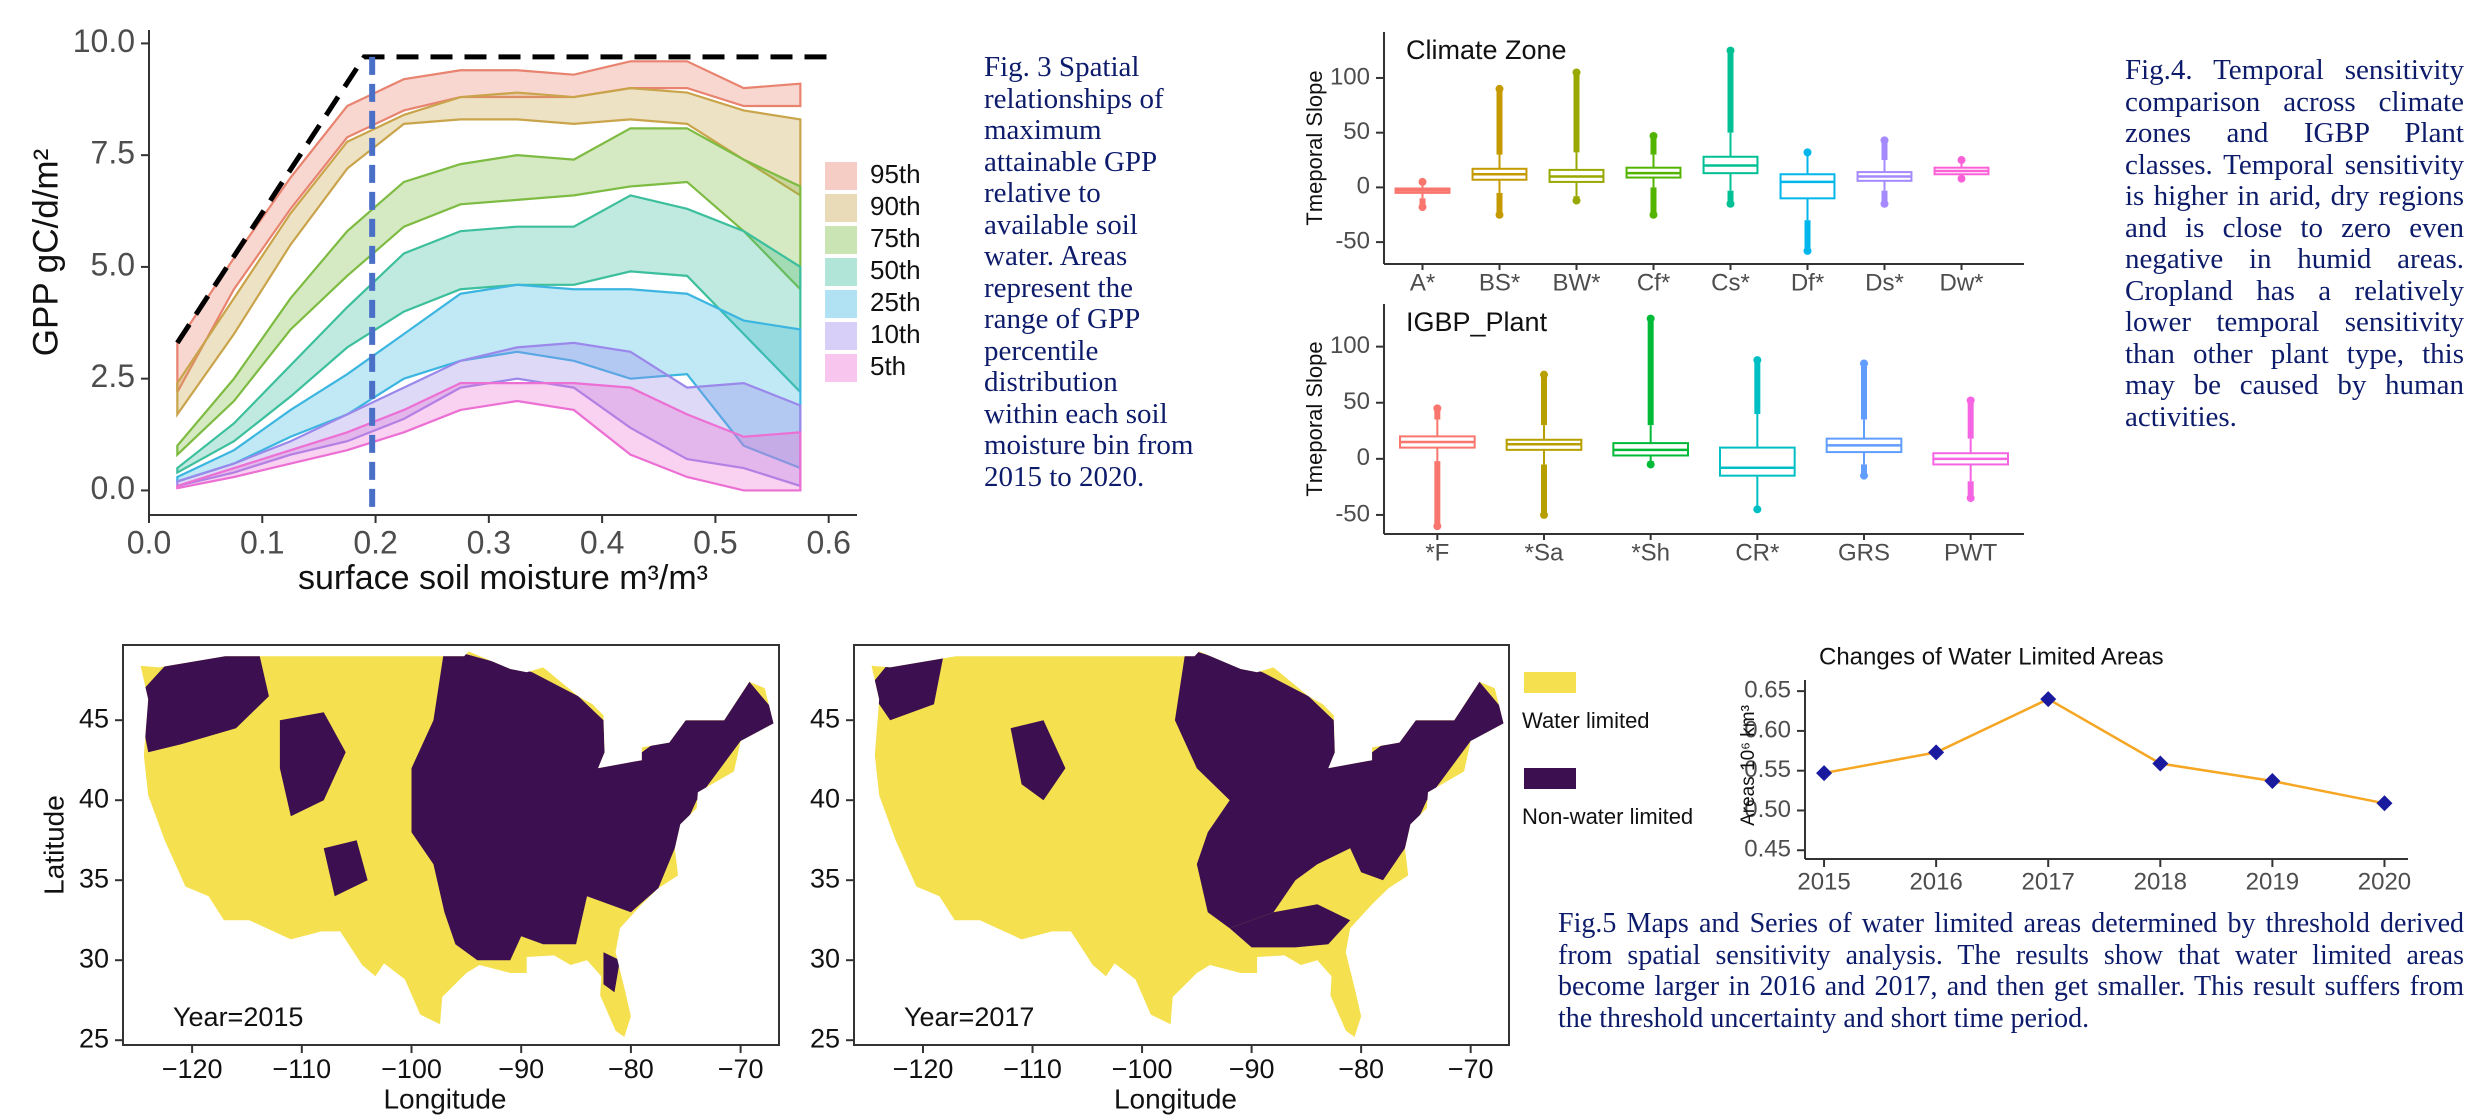 The height and width of the screenshot is (1118, 2482). I want to click on x-tick-label: BS*, so click(1499, 282).